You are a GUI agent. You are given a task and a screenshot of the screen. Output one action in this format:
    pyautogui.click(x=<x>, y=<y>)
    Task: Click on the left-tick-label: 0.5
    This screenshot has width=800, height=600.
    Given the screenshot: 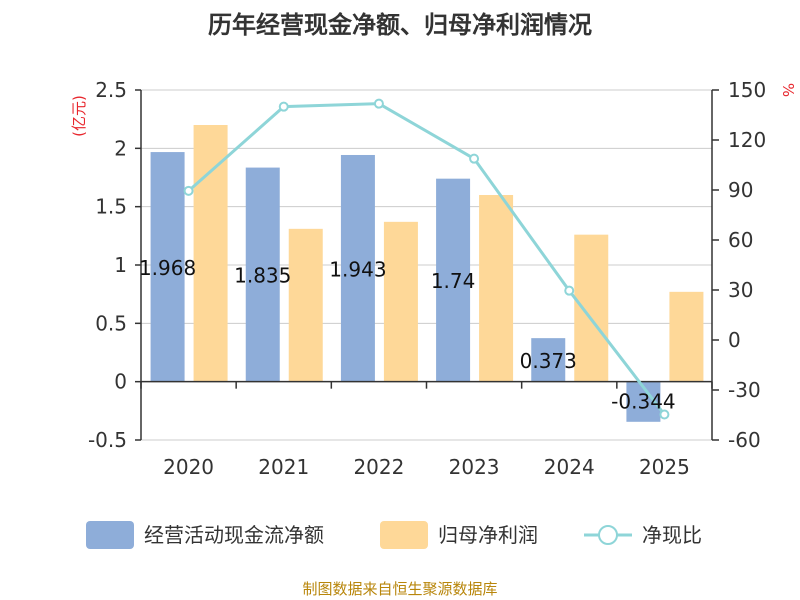 What is the action you would take?
    pyautogui.click(x=111, y=323)
    